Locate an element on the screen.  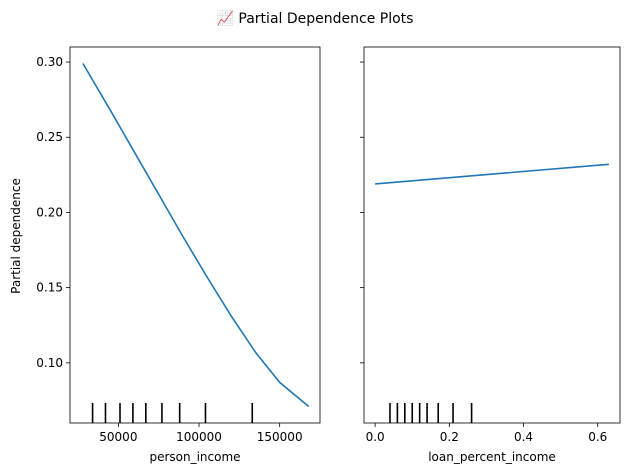
x-tick-label: 0.6 is located at coordinates (597, 437).